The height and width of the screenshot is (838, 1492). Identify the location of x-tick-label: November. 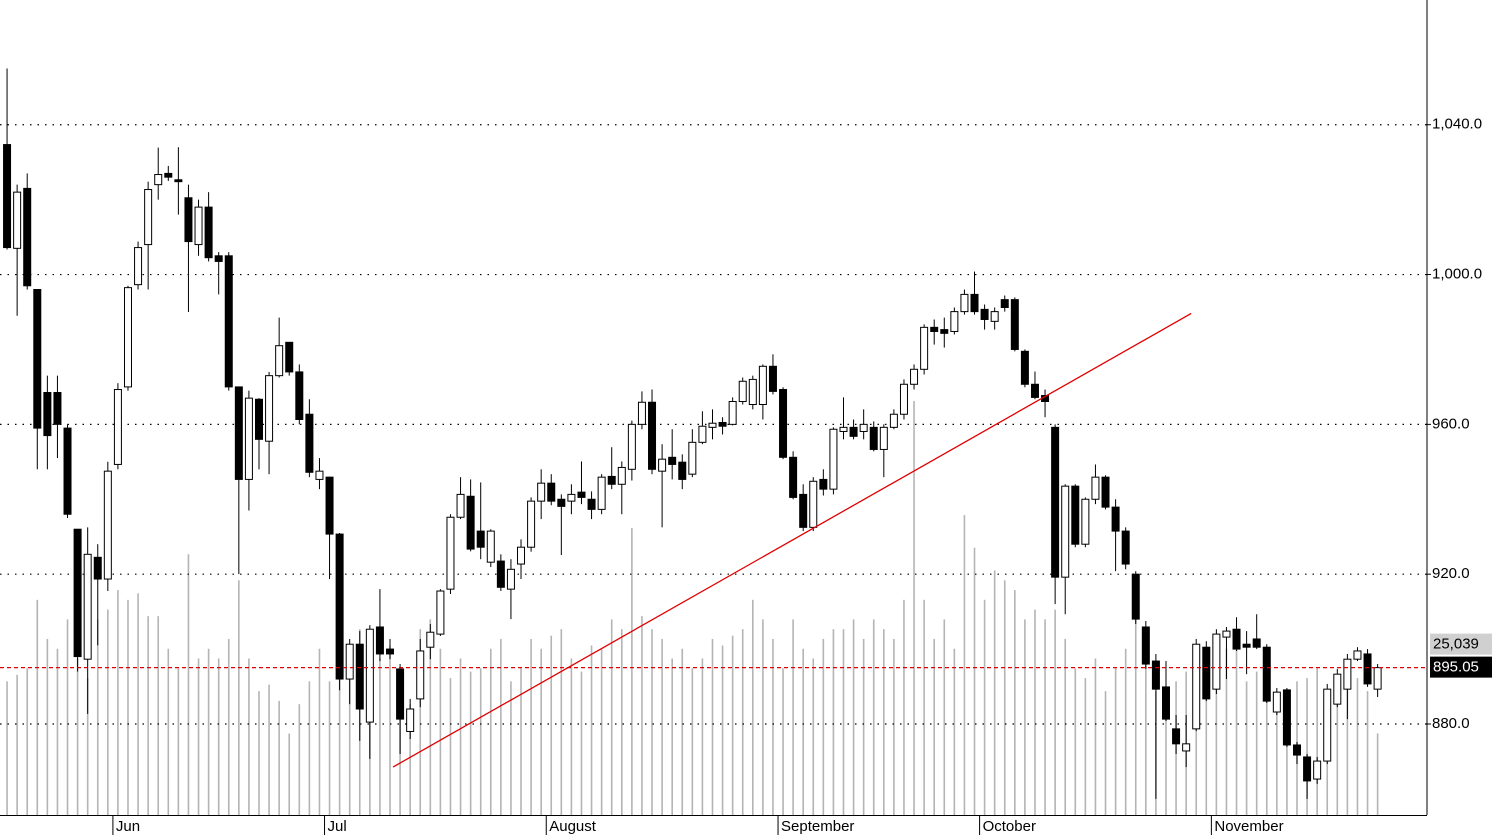
(1248, 826).